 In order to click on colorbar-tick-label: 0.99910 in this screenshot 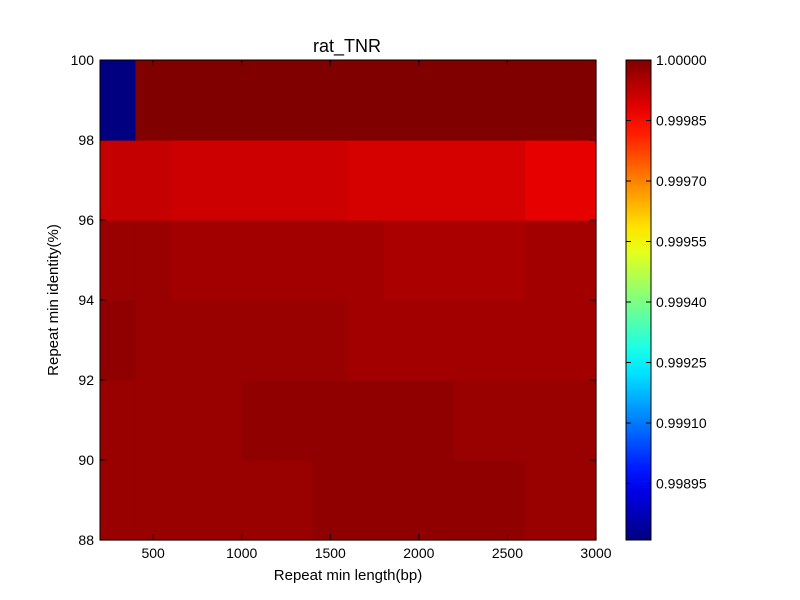, I will do `click(681, 423)`.